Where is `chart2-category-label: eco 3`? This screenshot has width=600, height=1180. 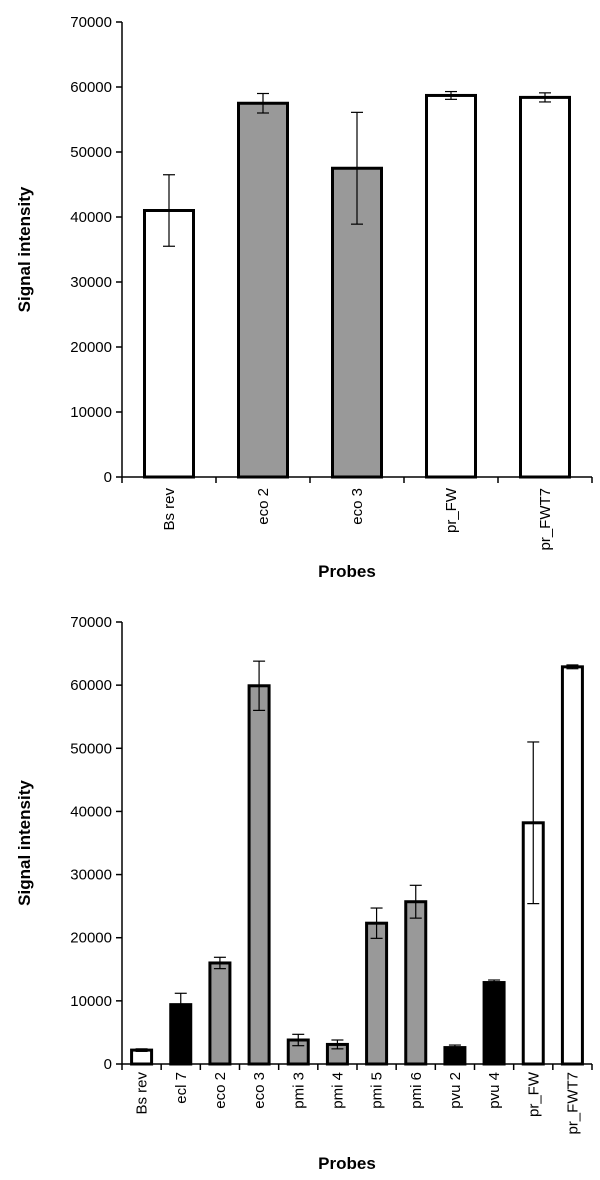
chart2-category-label: eco 3 is located at coordinates (259, 1090).